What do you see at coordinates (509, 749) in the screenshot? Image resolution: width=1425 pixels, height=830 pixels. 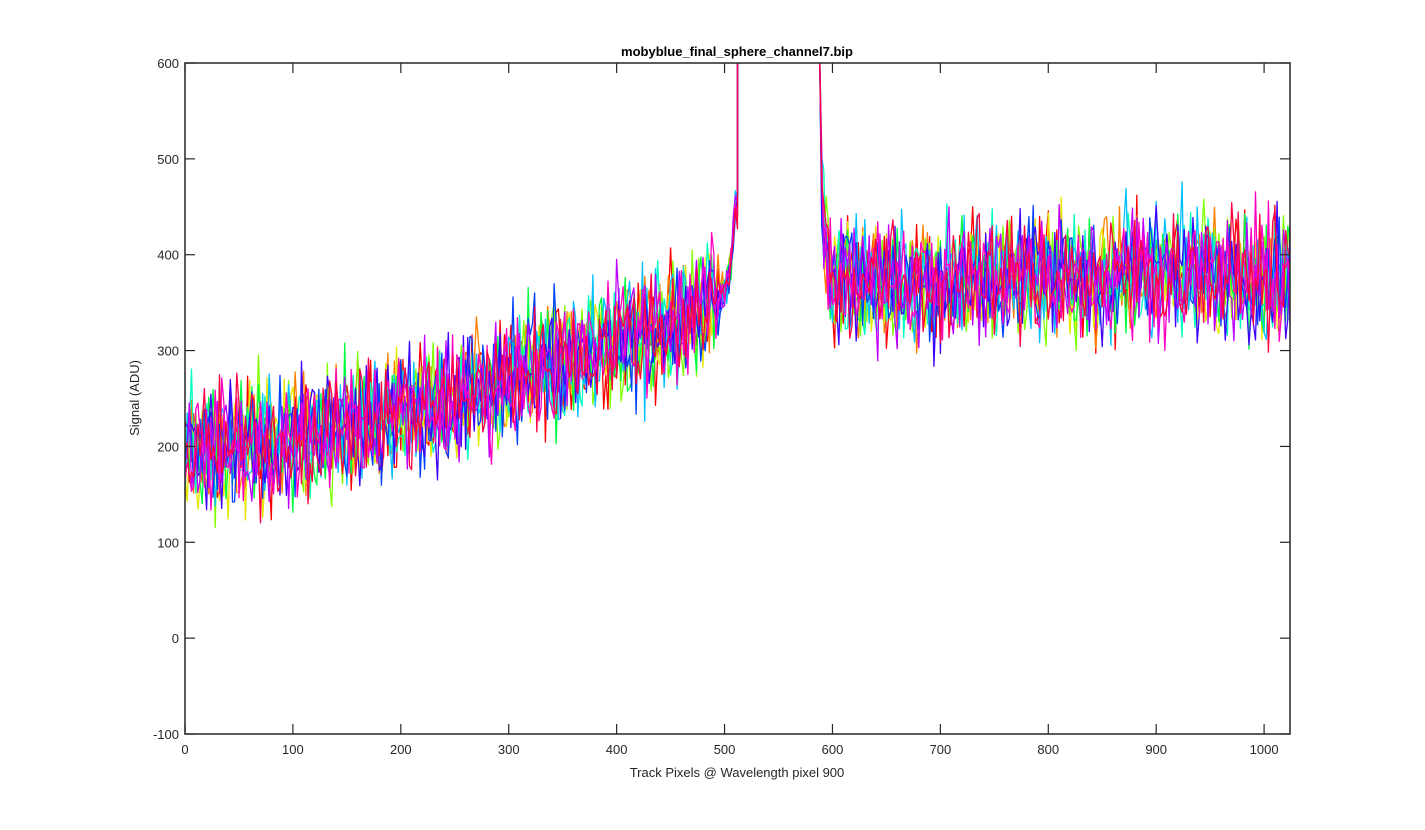 I see `x-tick-label: 300` at bounding box center [509, 749].